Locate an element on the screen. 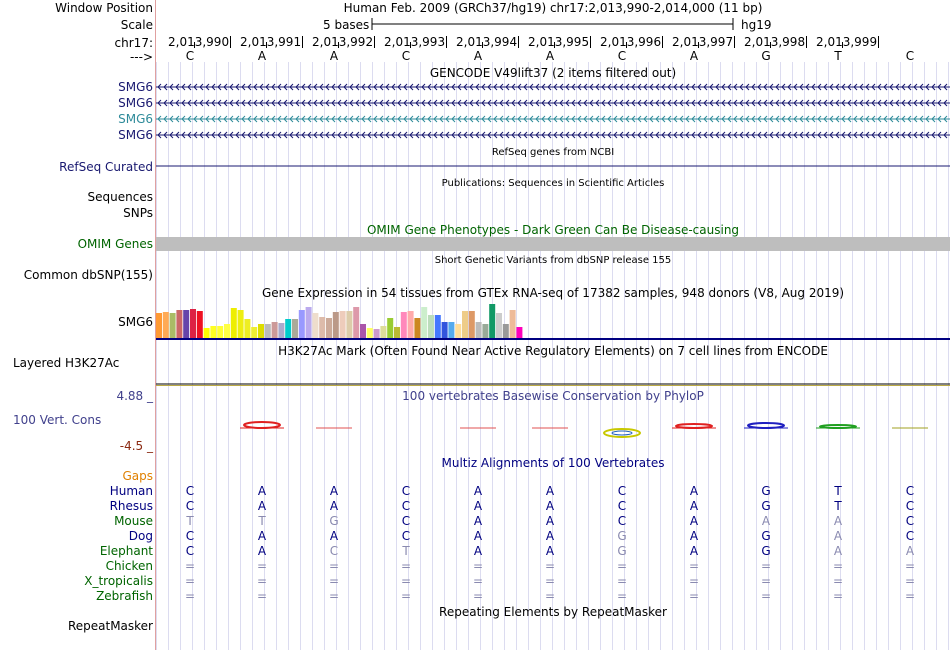 This screenshot has width=950, height=650. gencode-track-title: GENCODE V49lift37 (2 items filtered out) is located at coordinates (553, 73).